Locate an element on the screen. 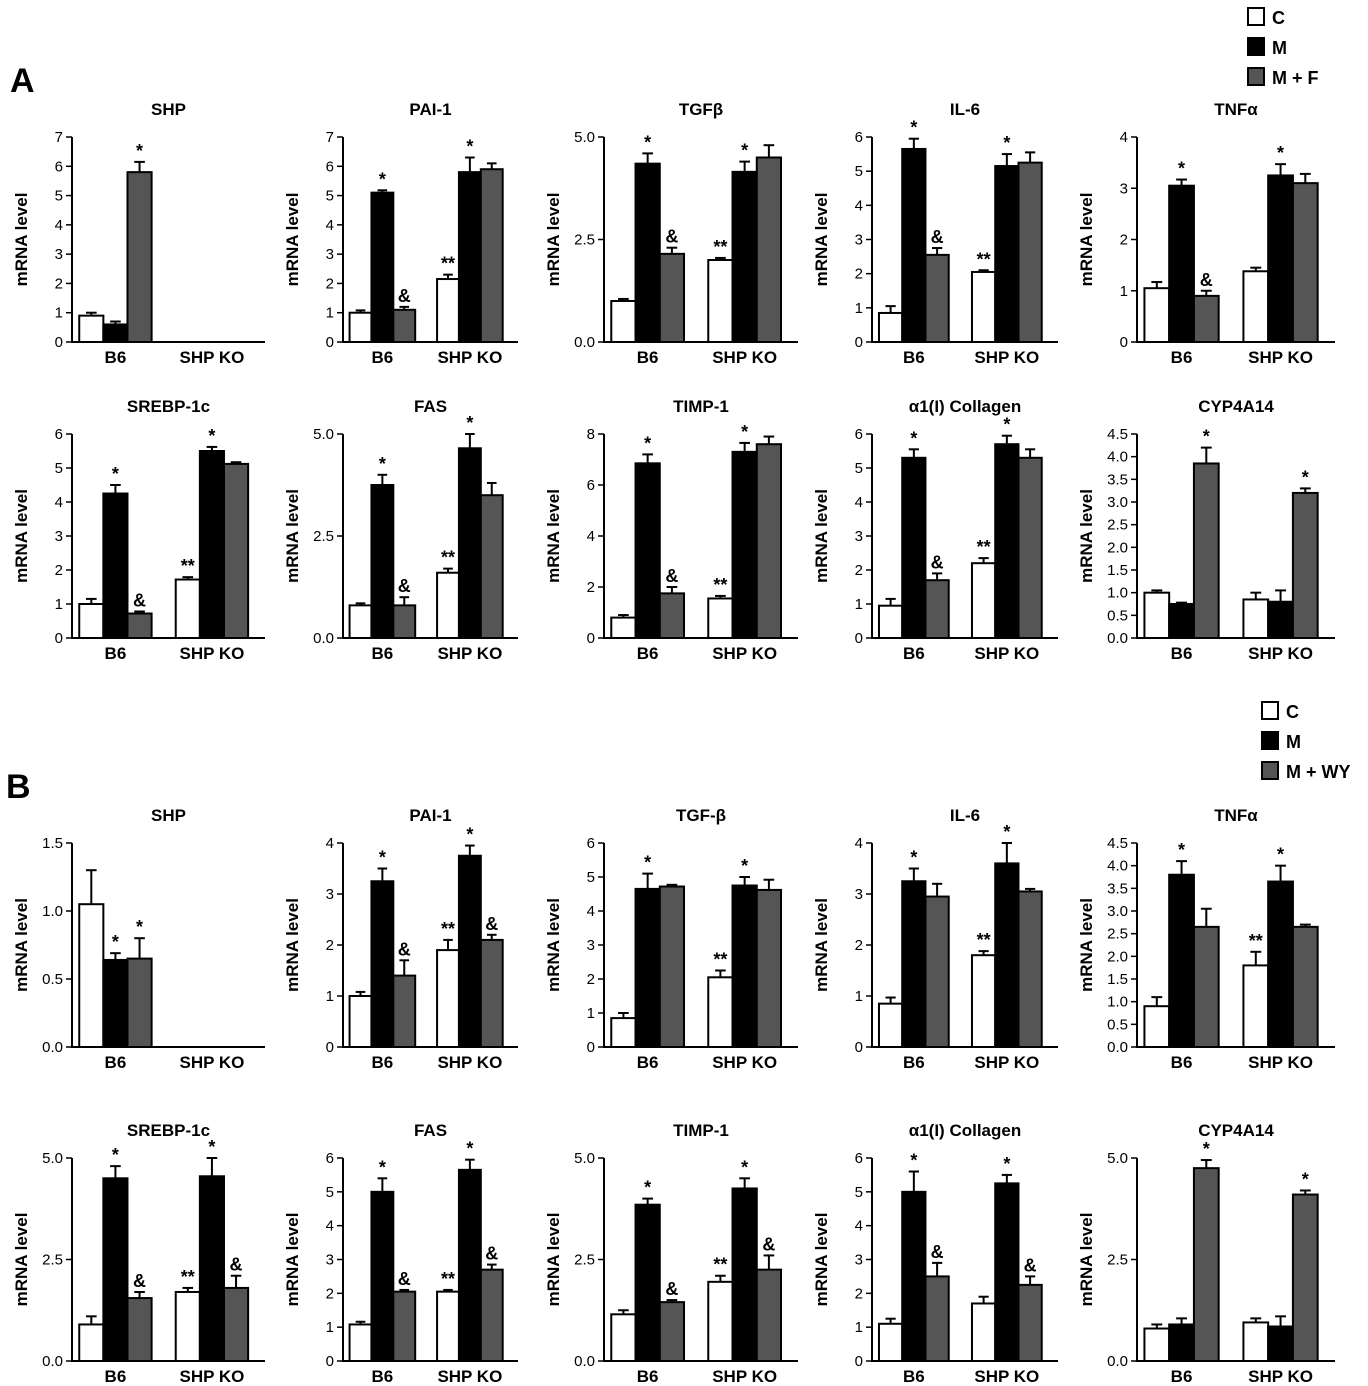 This screenshot has width=1368, height=1386. legend: CM M + WY is located at coordinates (1306, 741).